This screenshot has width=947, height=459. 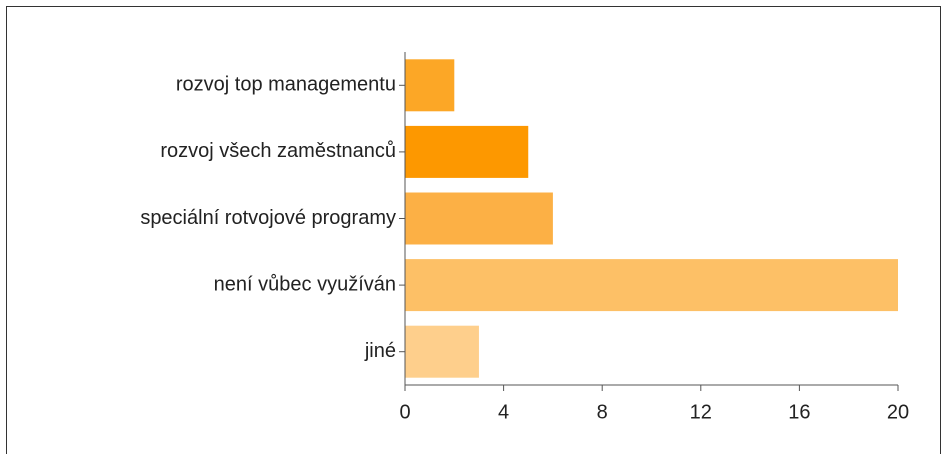 What do you see at coordinates (799, 412) in the screenshot?
I see `x-tick-label: 16` at bounding box center [799, 412].